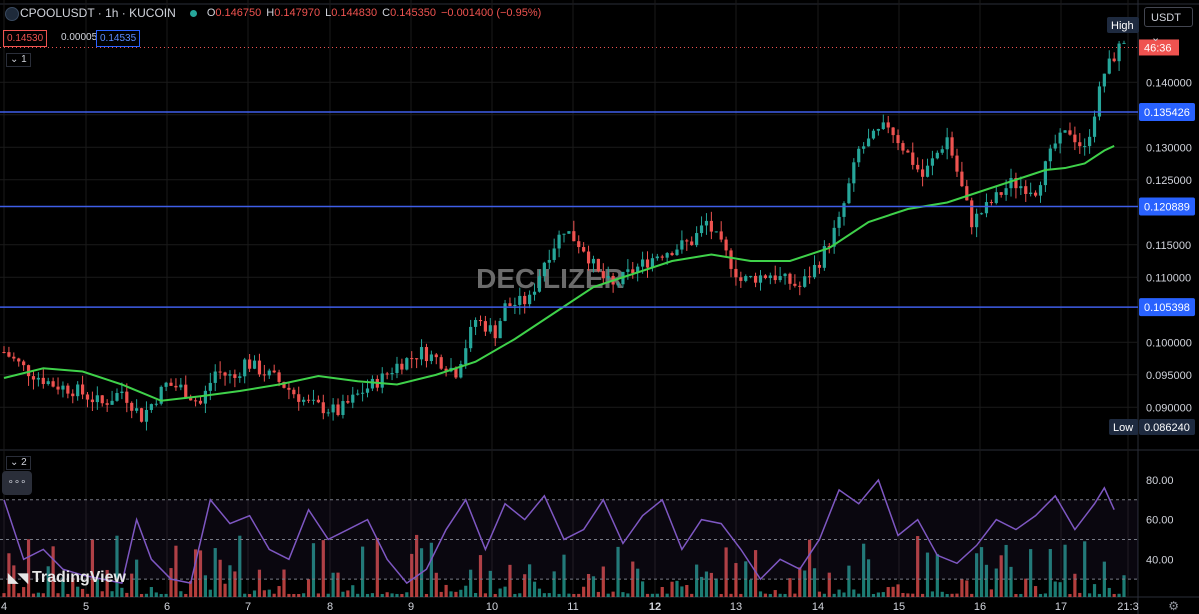 Image resolution: width=1199 pixels, height=614 pixels. I want to click on time-tick-label: 8, so click(330, 607).